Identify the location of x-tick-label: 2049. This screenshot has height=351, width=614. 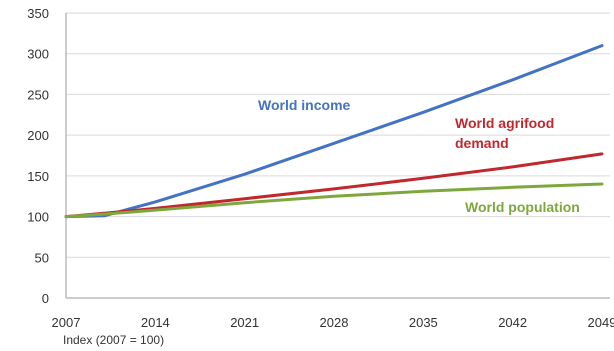
(601, 322).